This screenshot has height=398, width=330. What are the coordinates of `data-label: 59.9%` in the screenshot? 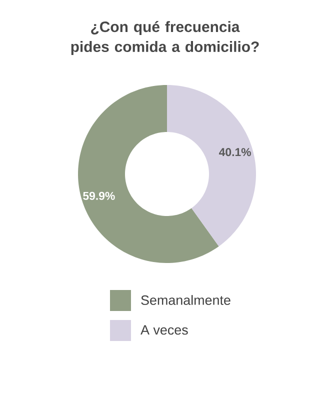 It's located at (99, 196).